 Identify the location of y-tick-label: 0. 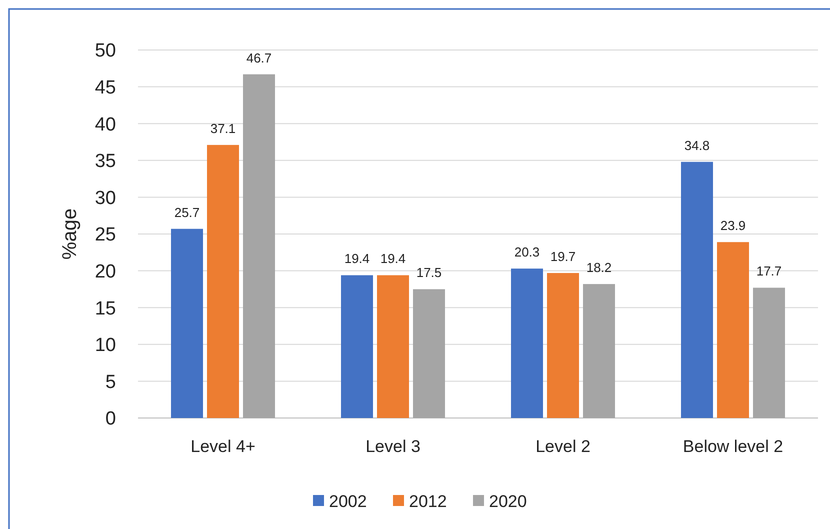
(110, 419).